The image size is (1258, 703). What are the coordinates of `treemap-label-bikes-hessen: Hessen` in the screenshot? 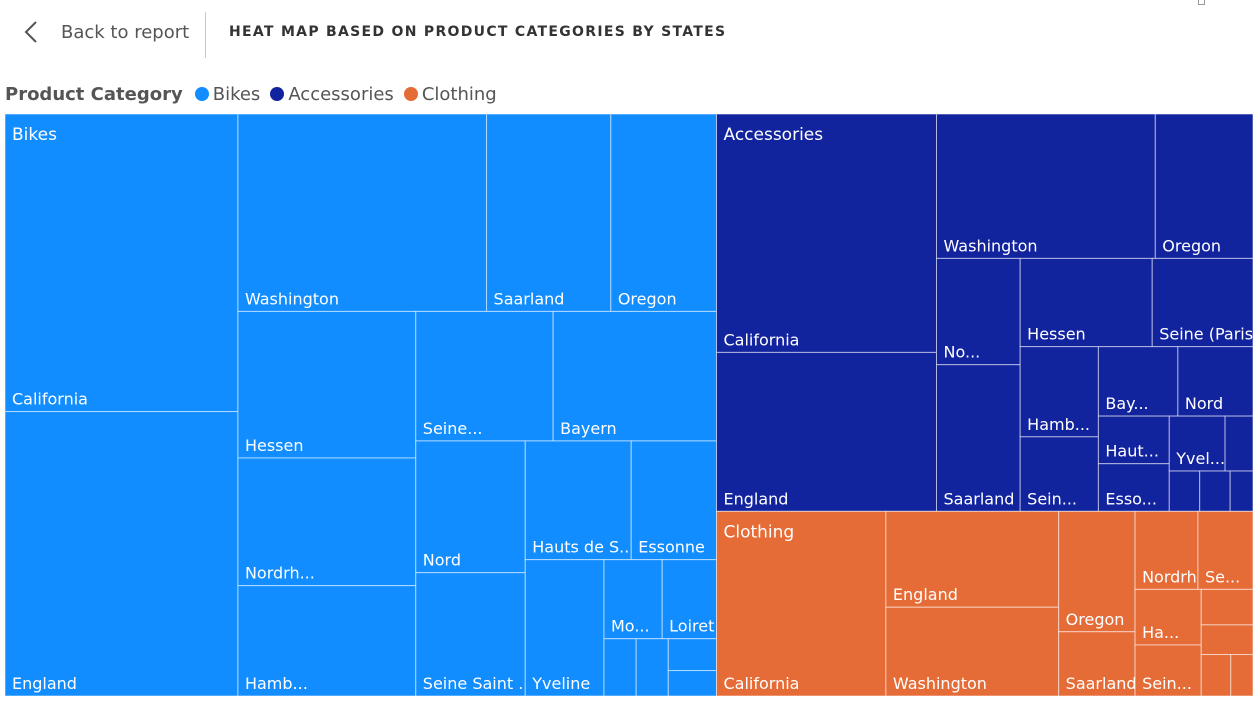 It's located at (274, 445).